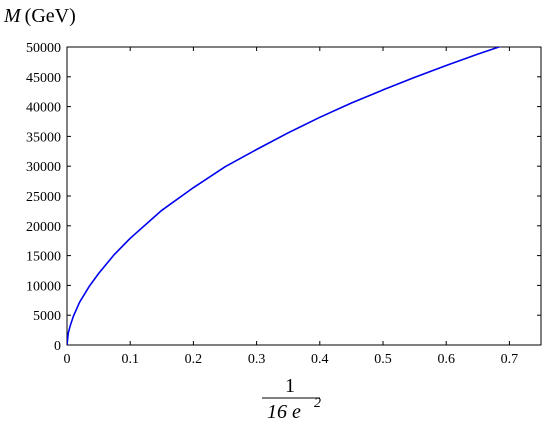 This screenshot has width=545, height=421. What do you see at coordinates (317, 403) in the screenshot?
I see `x-label-exponent: 2` at bounding box center [317, 403].